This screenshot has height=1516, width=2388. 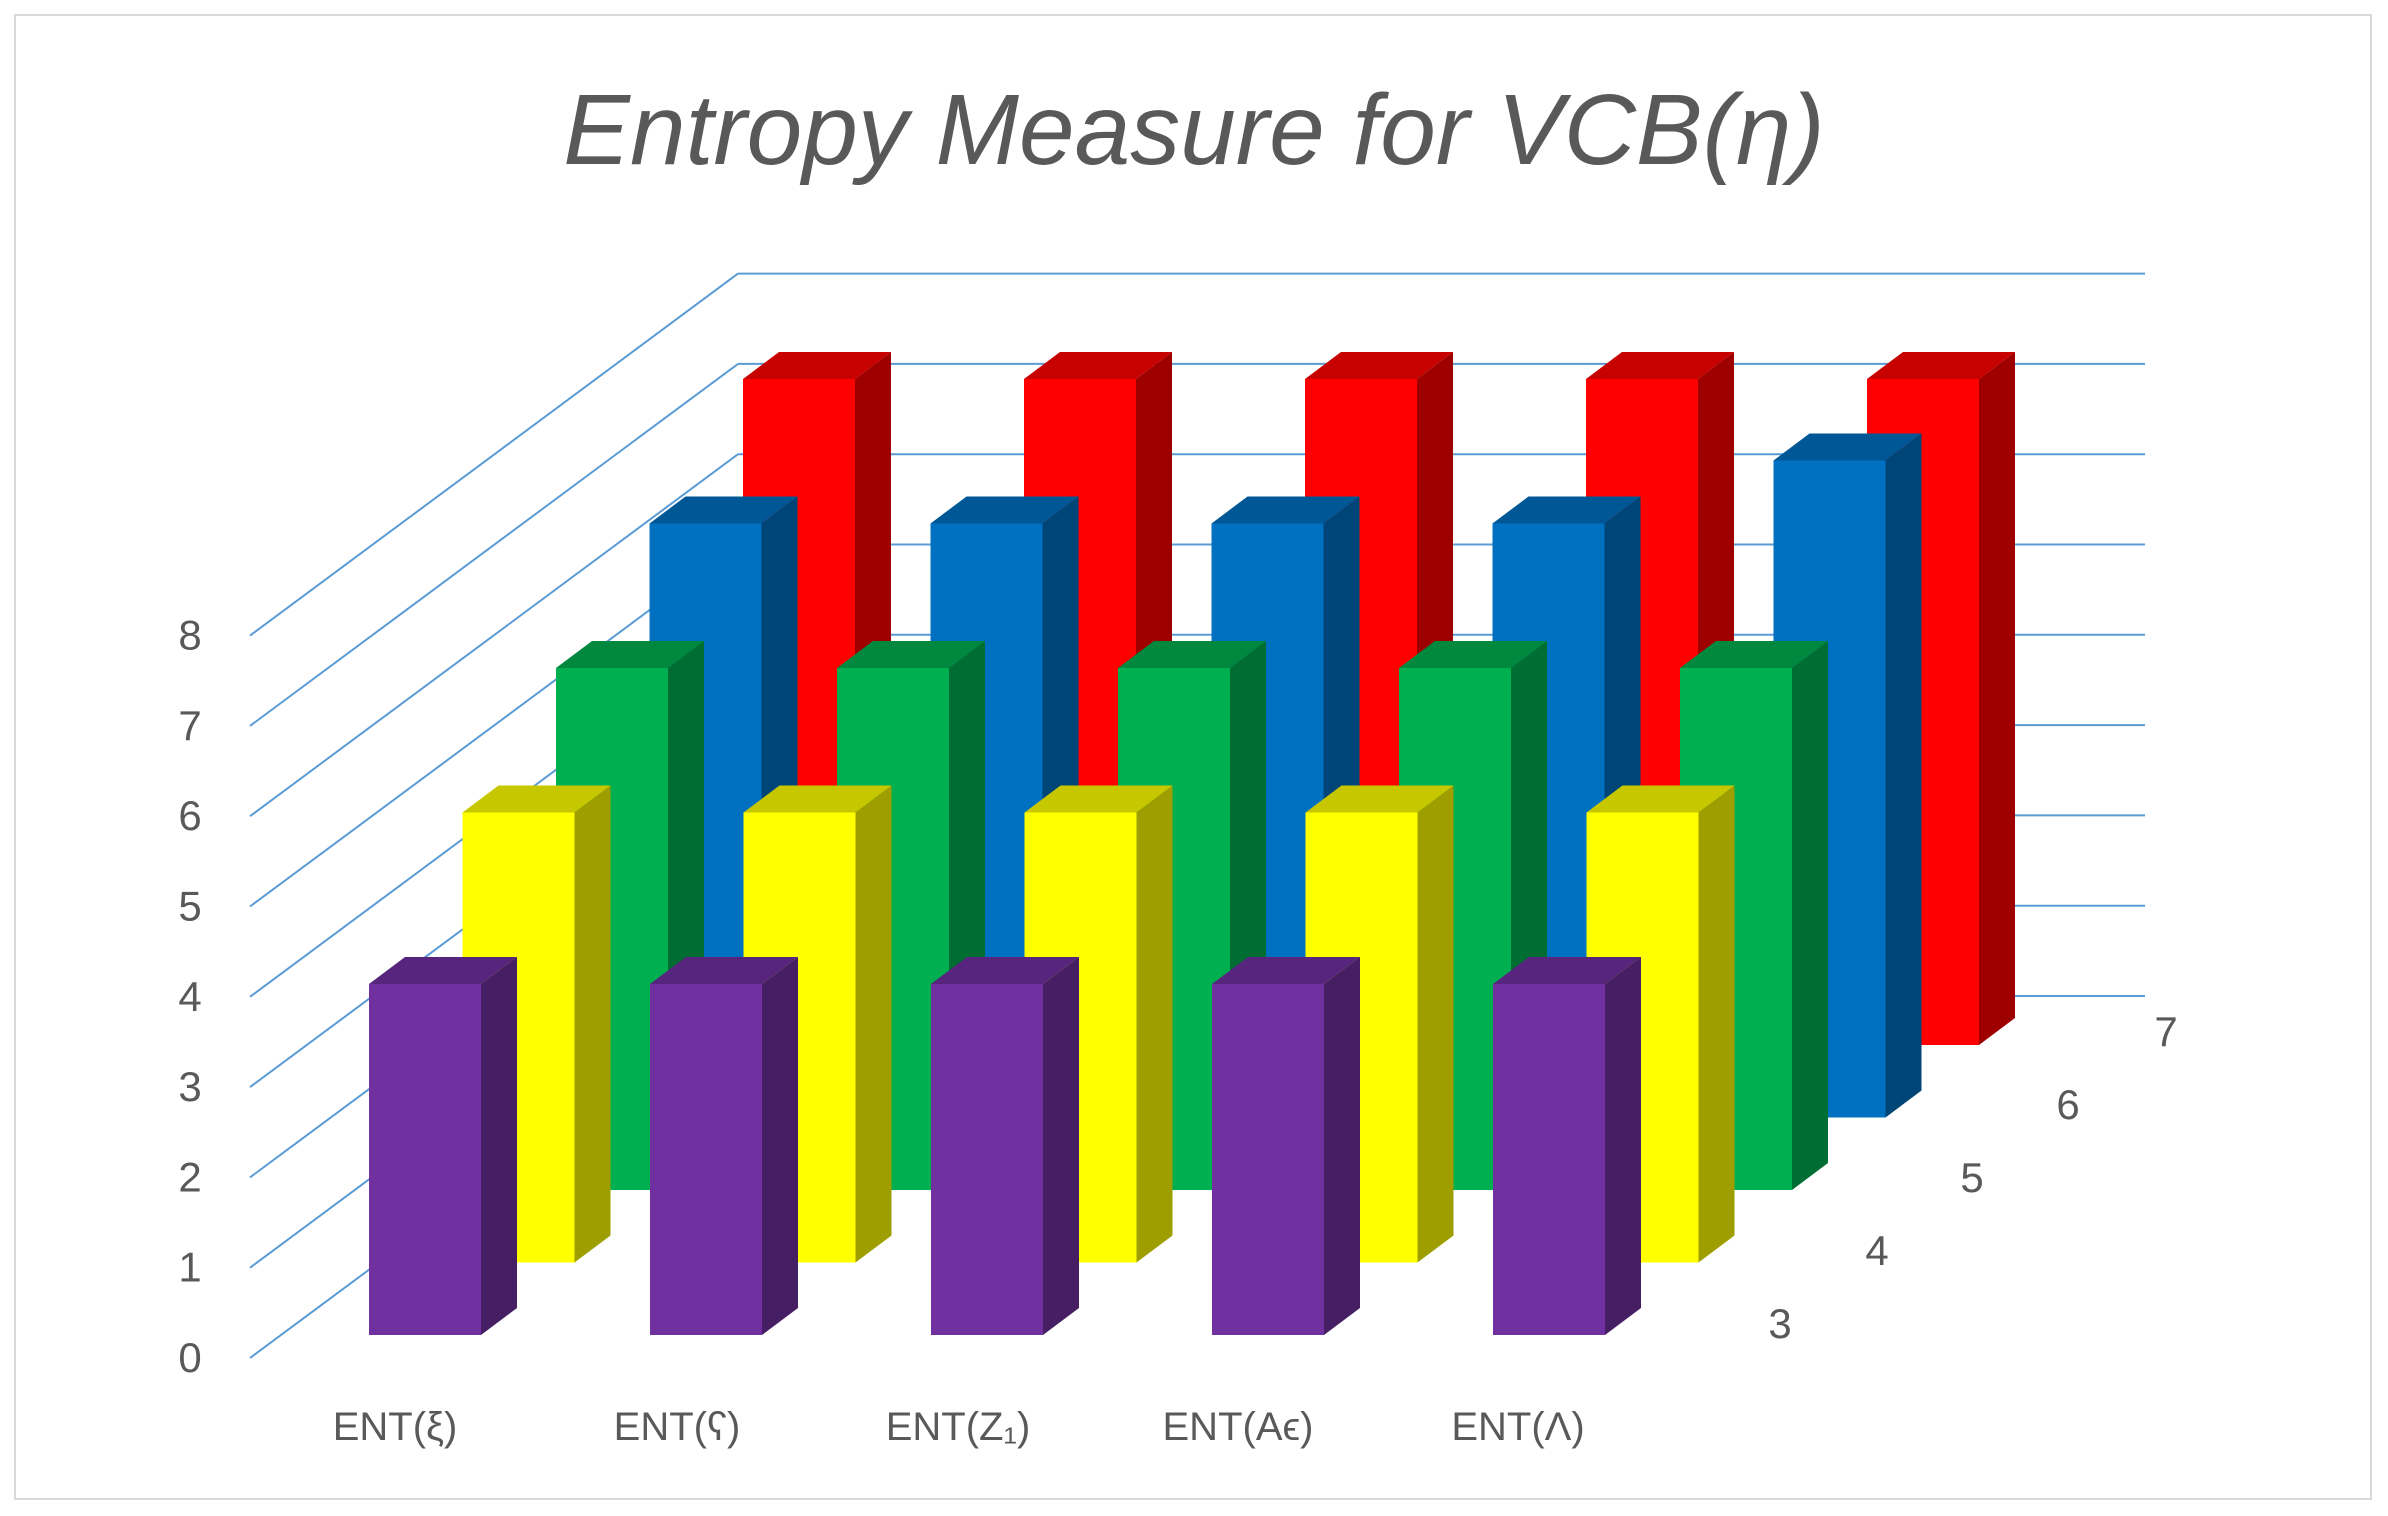 What do you see at coordinates (189, 1357) in the screenshot?
I see `y-tick-label: 0` at bounding box center [189, 1357].